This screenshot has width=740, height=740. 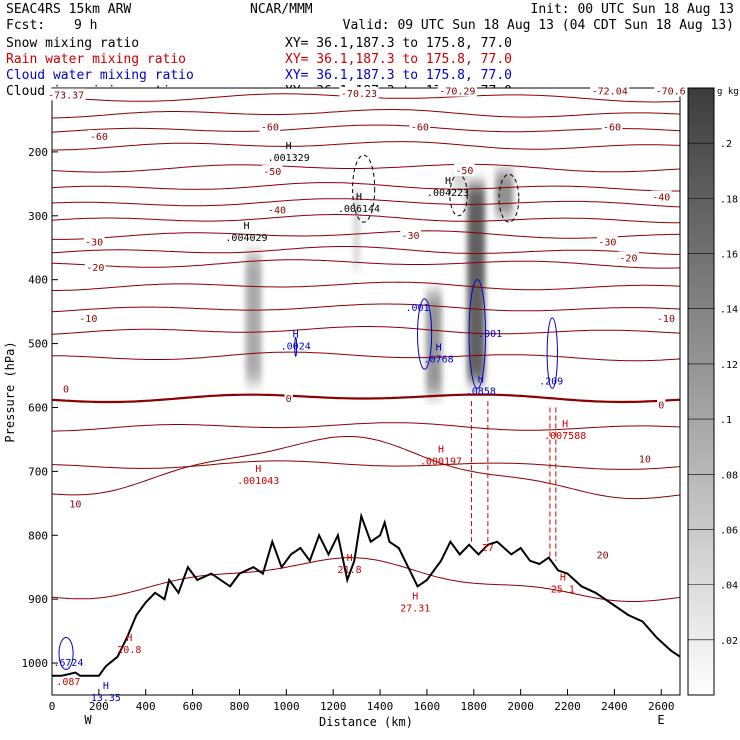 What do you see at coordinates (439, 359) in the screenshot?
I see `maximum-value: .0768` at bounding box center [439, 359].